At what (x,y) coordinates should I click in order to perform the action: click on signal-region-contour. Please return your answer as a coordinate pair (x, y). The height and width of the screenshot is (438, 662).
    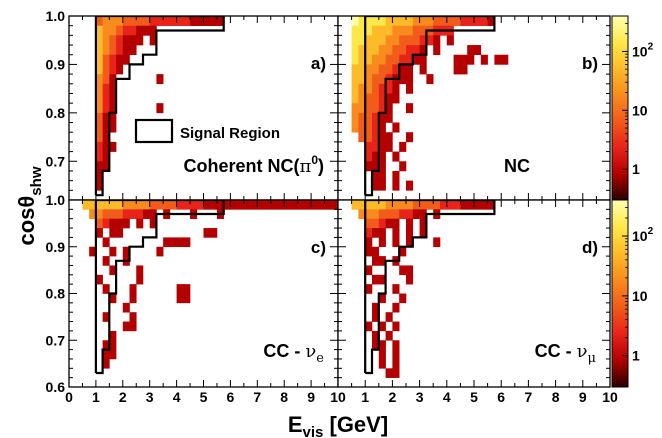
    Looking at the image, I should click on (159, 287).